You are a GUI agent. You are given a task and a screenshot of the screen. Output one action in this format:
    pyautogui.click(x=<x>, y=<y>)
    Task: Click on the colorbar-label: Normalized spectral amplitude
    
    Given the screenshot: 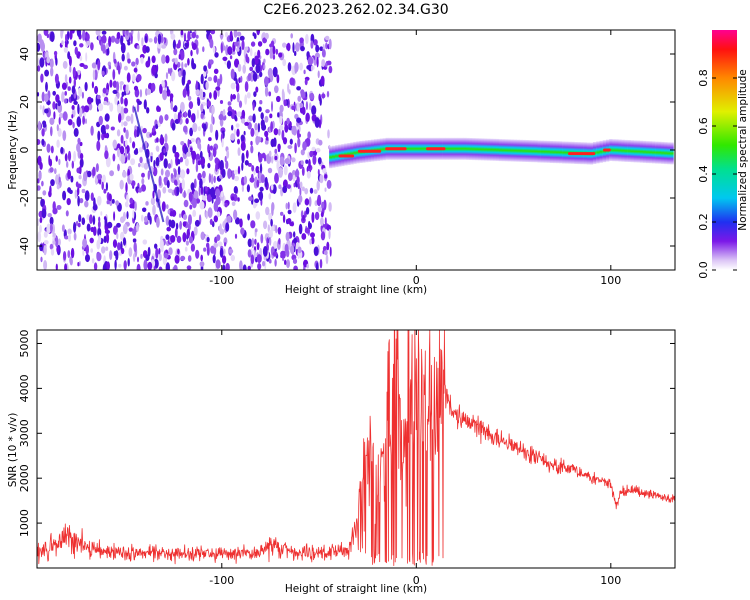 What is the action you would take?
    pyautogui.click(x=743, y=149)
    